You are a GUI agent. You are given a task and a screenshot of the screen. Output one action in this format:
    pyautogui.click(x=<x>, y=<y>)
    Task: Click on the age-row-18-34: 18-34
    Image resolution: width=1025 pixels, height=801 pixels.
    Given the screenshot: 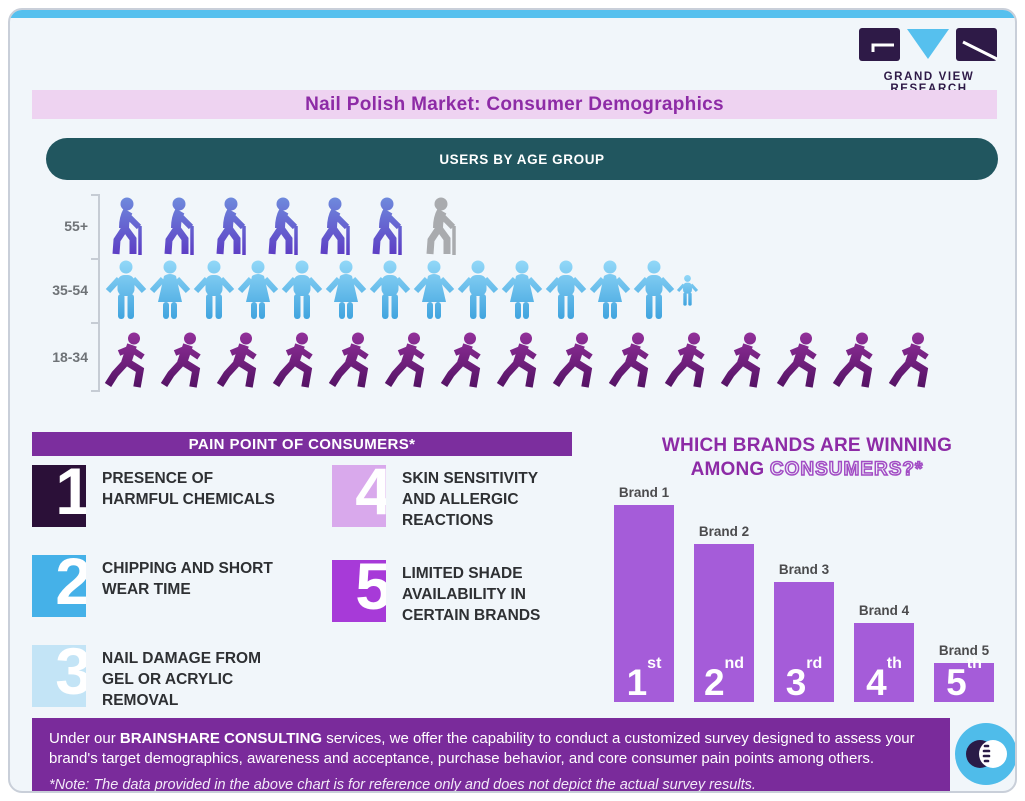 What is the action you would take?
    pyautogui.click(x=492, y=357)
    